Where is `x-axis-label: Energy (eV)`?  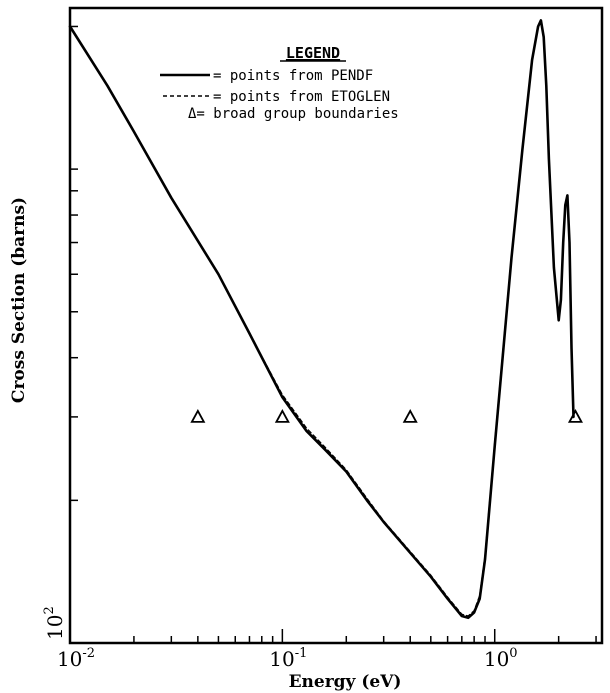
x-axis-label: Energy (eV) is located at coordinates (345, 682).